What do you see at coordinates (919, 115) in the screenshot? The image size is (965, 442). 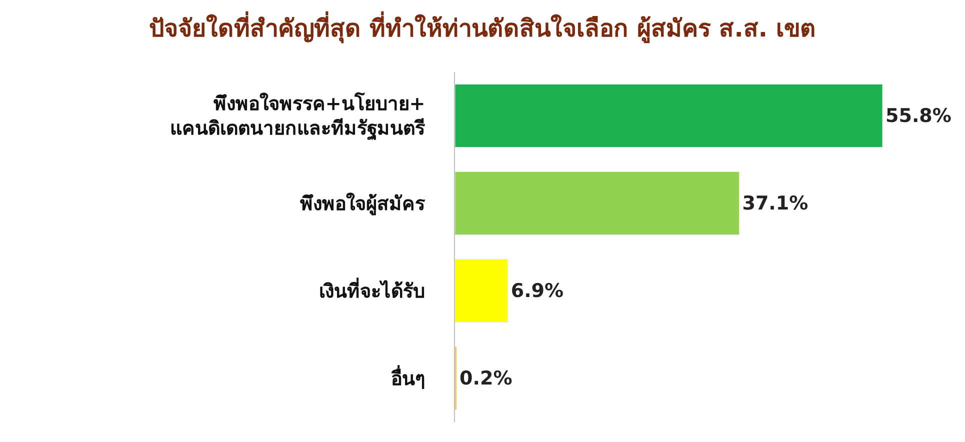 I see `data-label: 55.8%` at bounding box center [919, 115].